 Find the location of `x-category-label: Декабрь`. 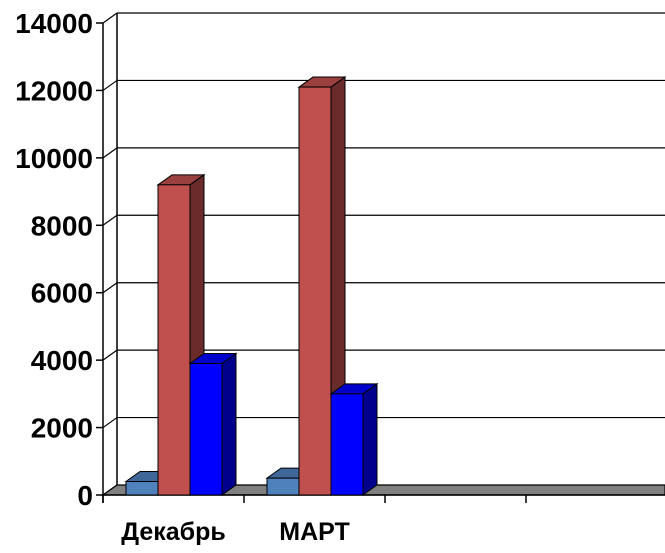

x-category-label: Декабрь is located at coordinates (173, 532).